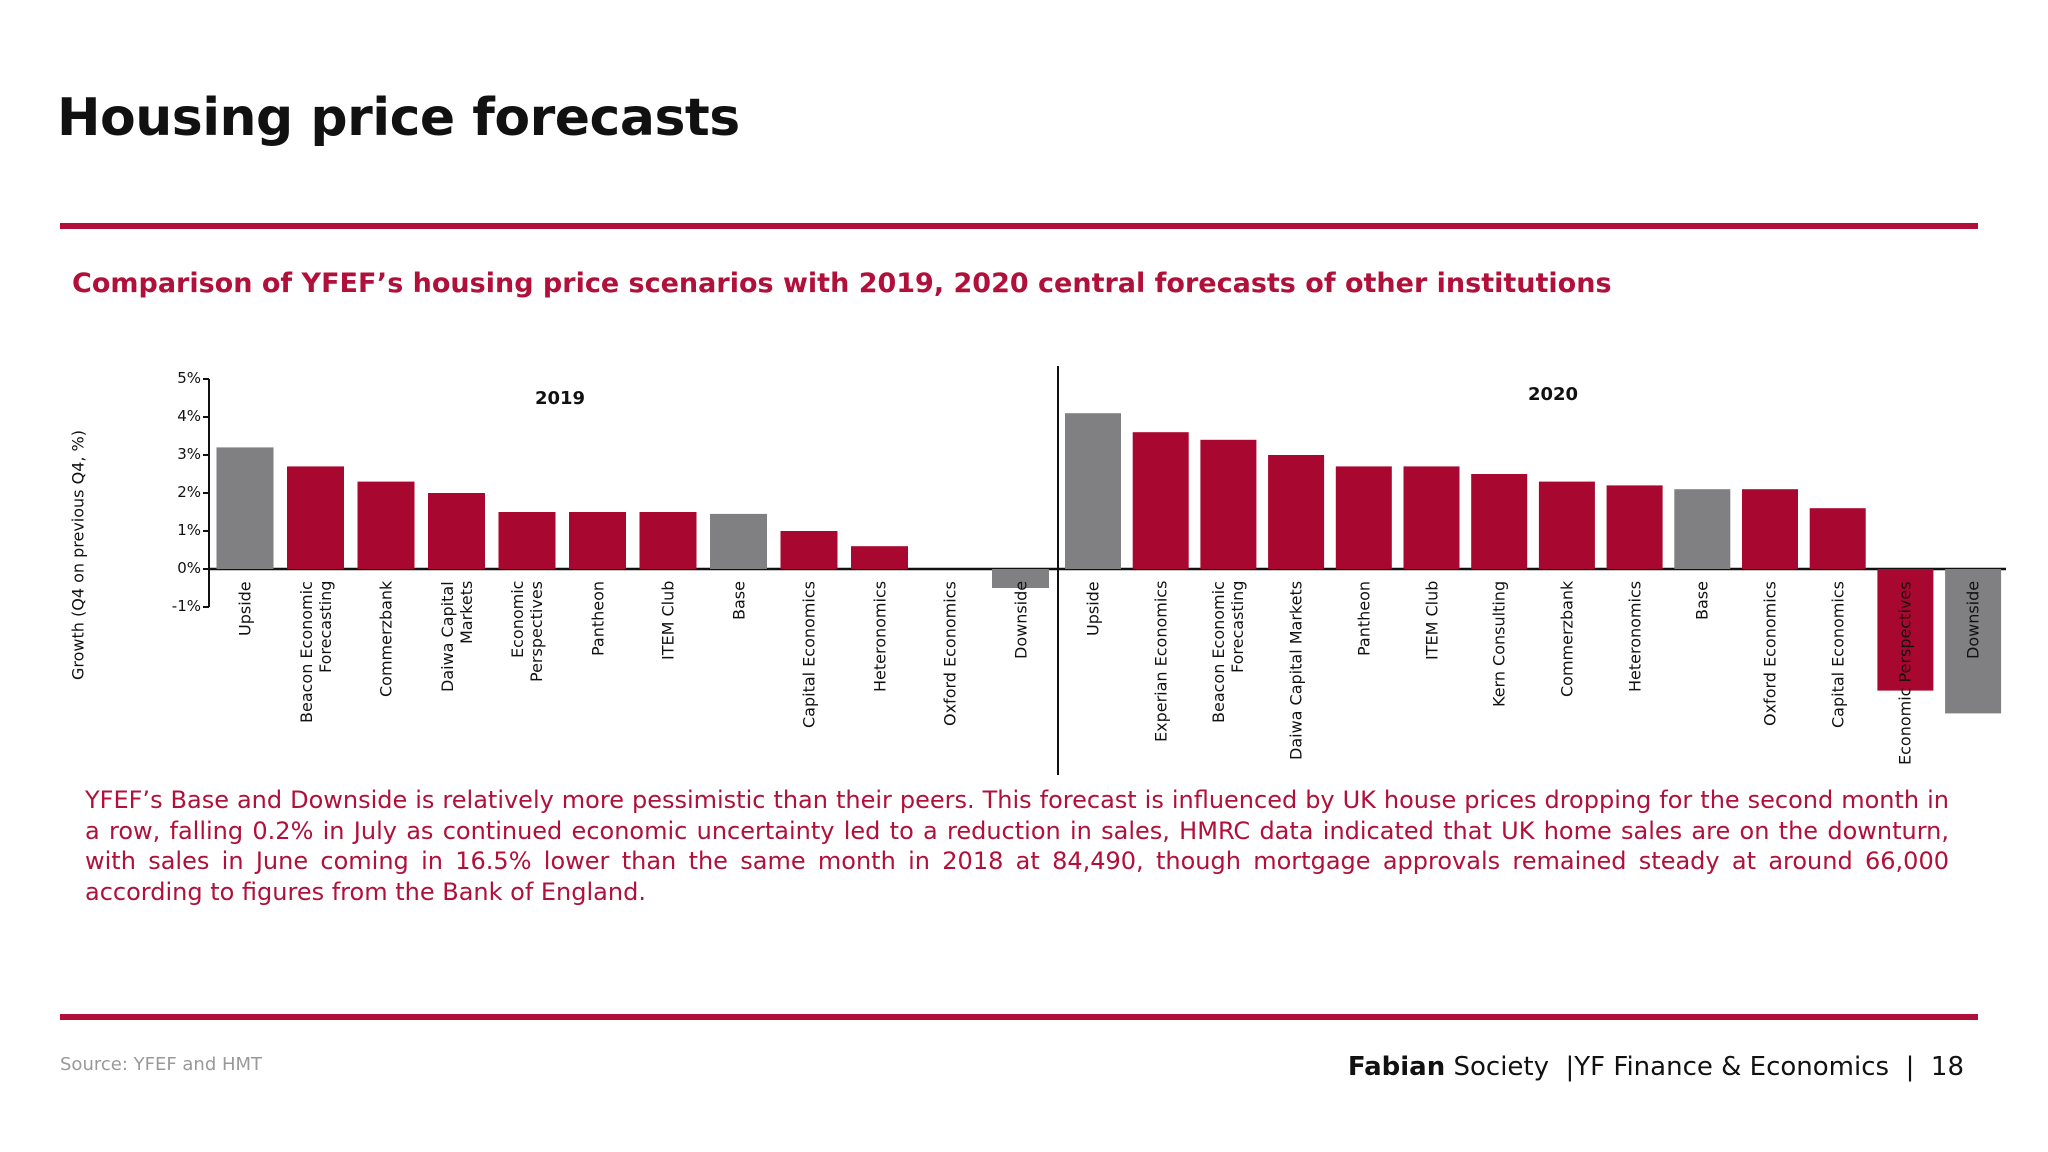 The image size is (2048, 1152). What do you see at coordinates (189, 530) in the screenshot?
I see `y-tick-label: 1%` at bounding box center [189, 530].